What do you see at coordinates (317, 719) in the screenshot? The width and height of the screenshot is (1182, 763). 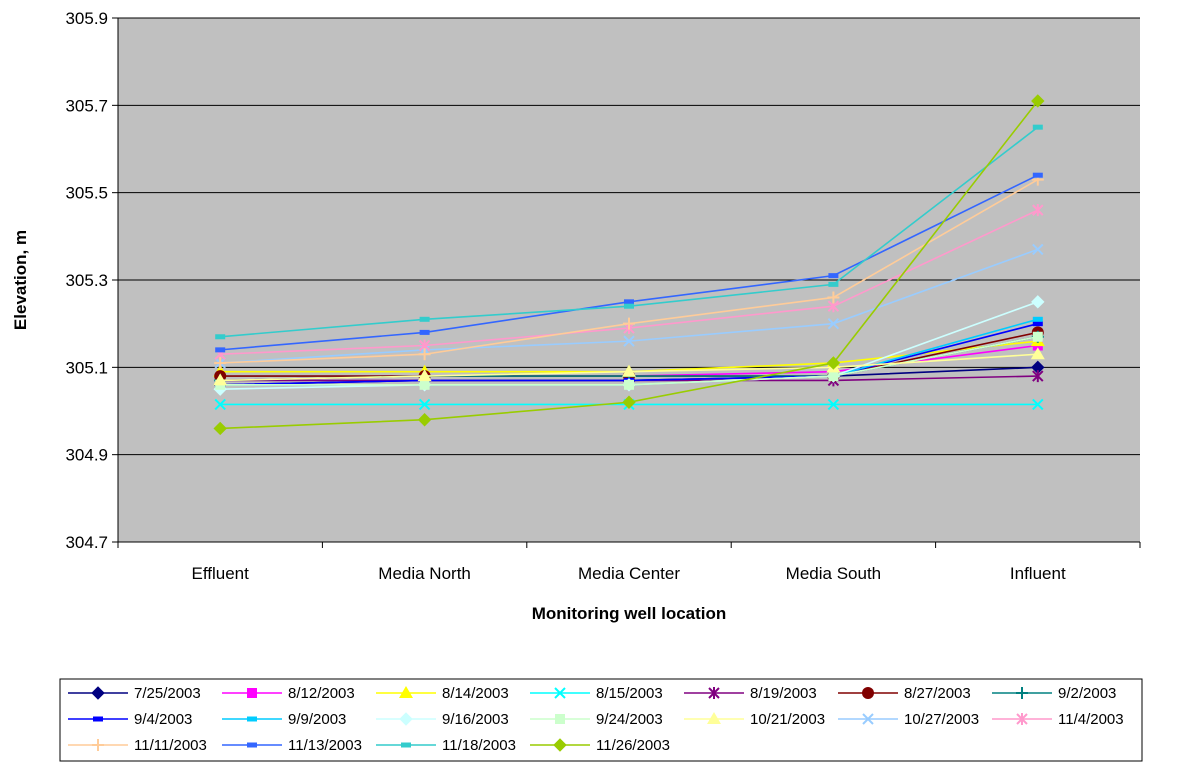 I see `legend-label: 9/9/2003` at bounding box center [317, 719].